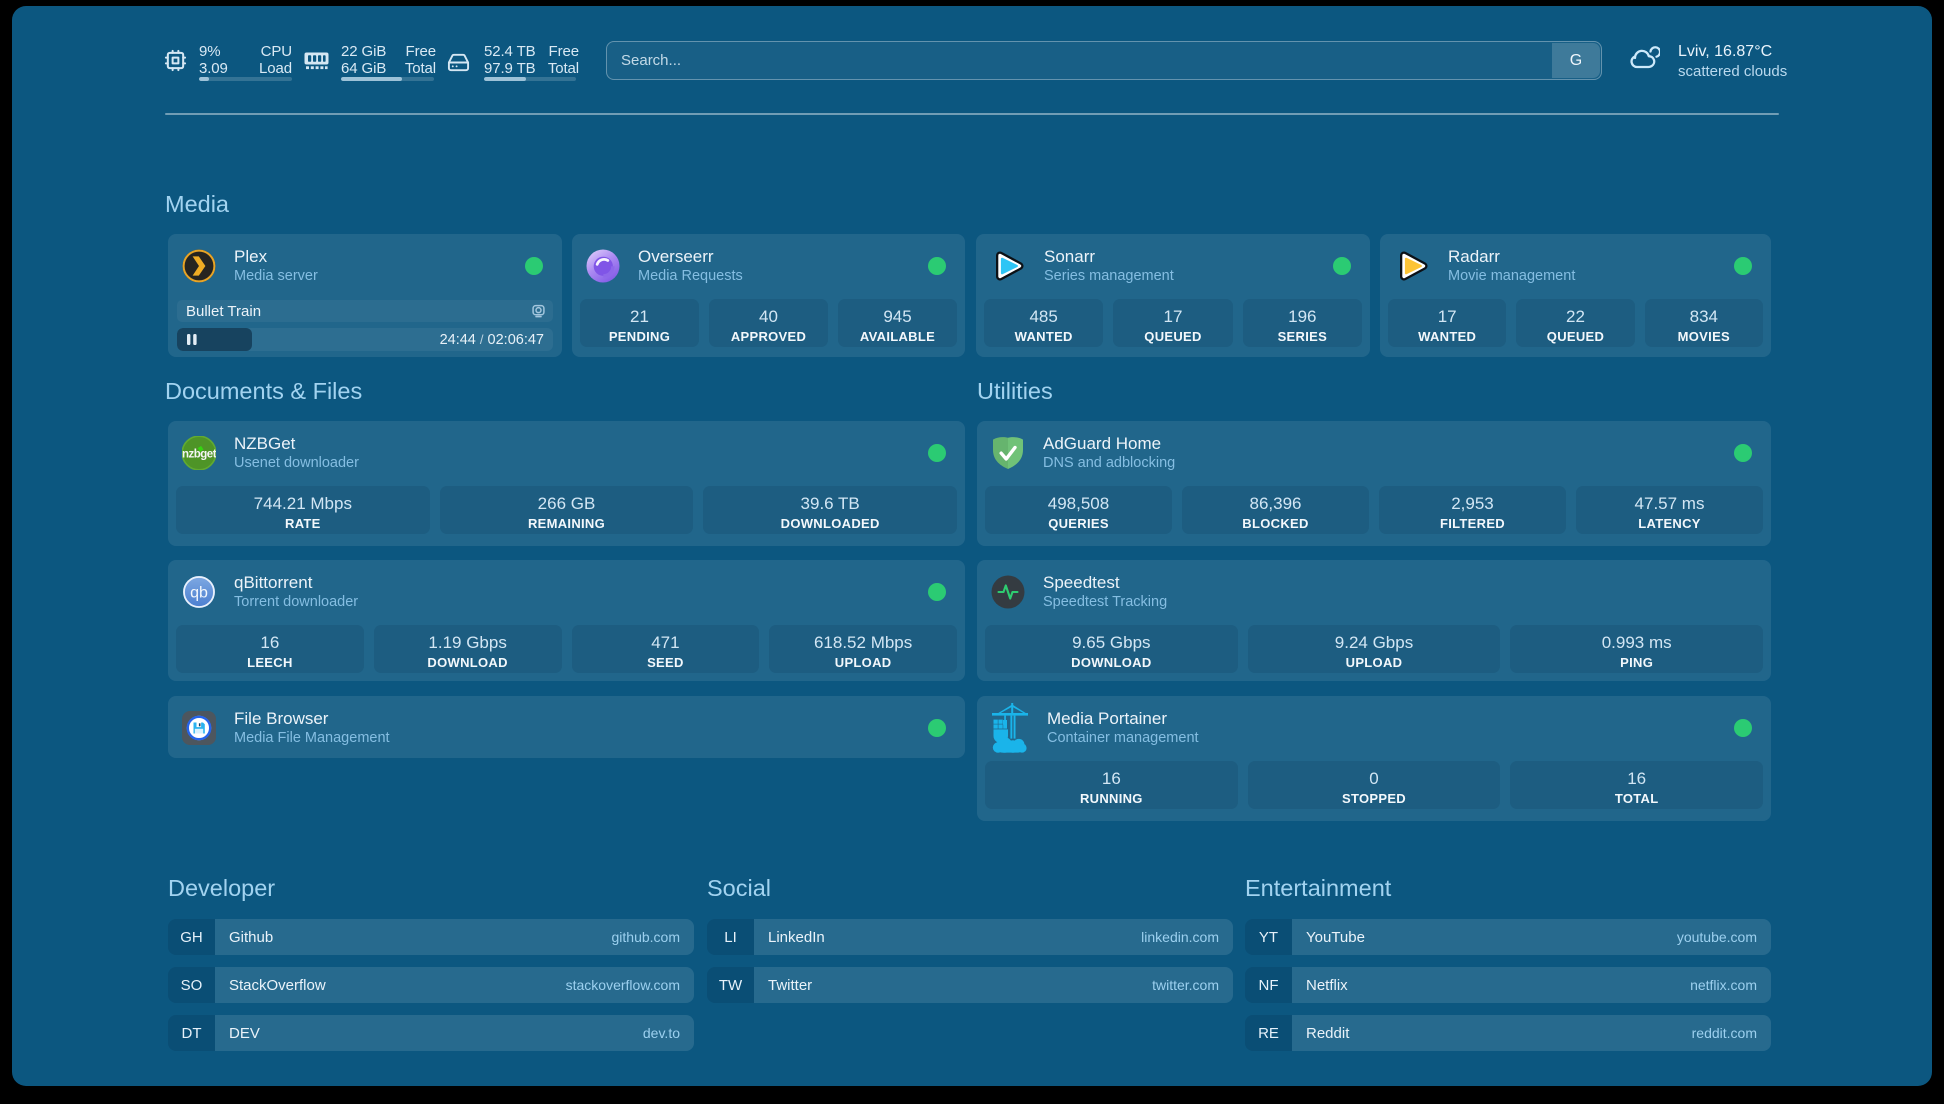  I want to click on svg-text: nzbget, so click(199, 455).